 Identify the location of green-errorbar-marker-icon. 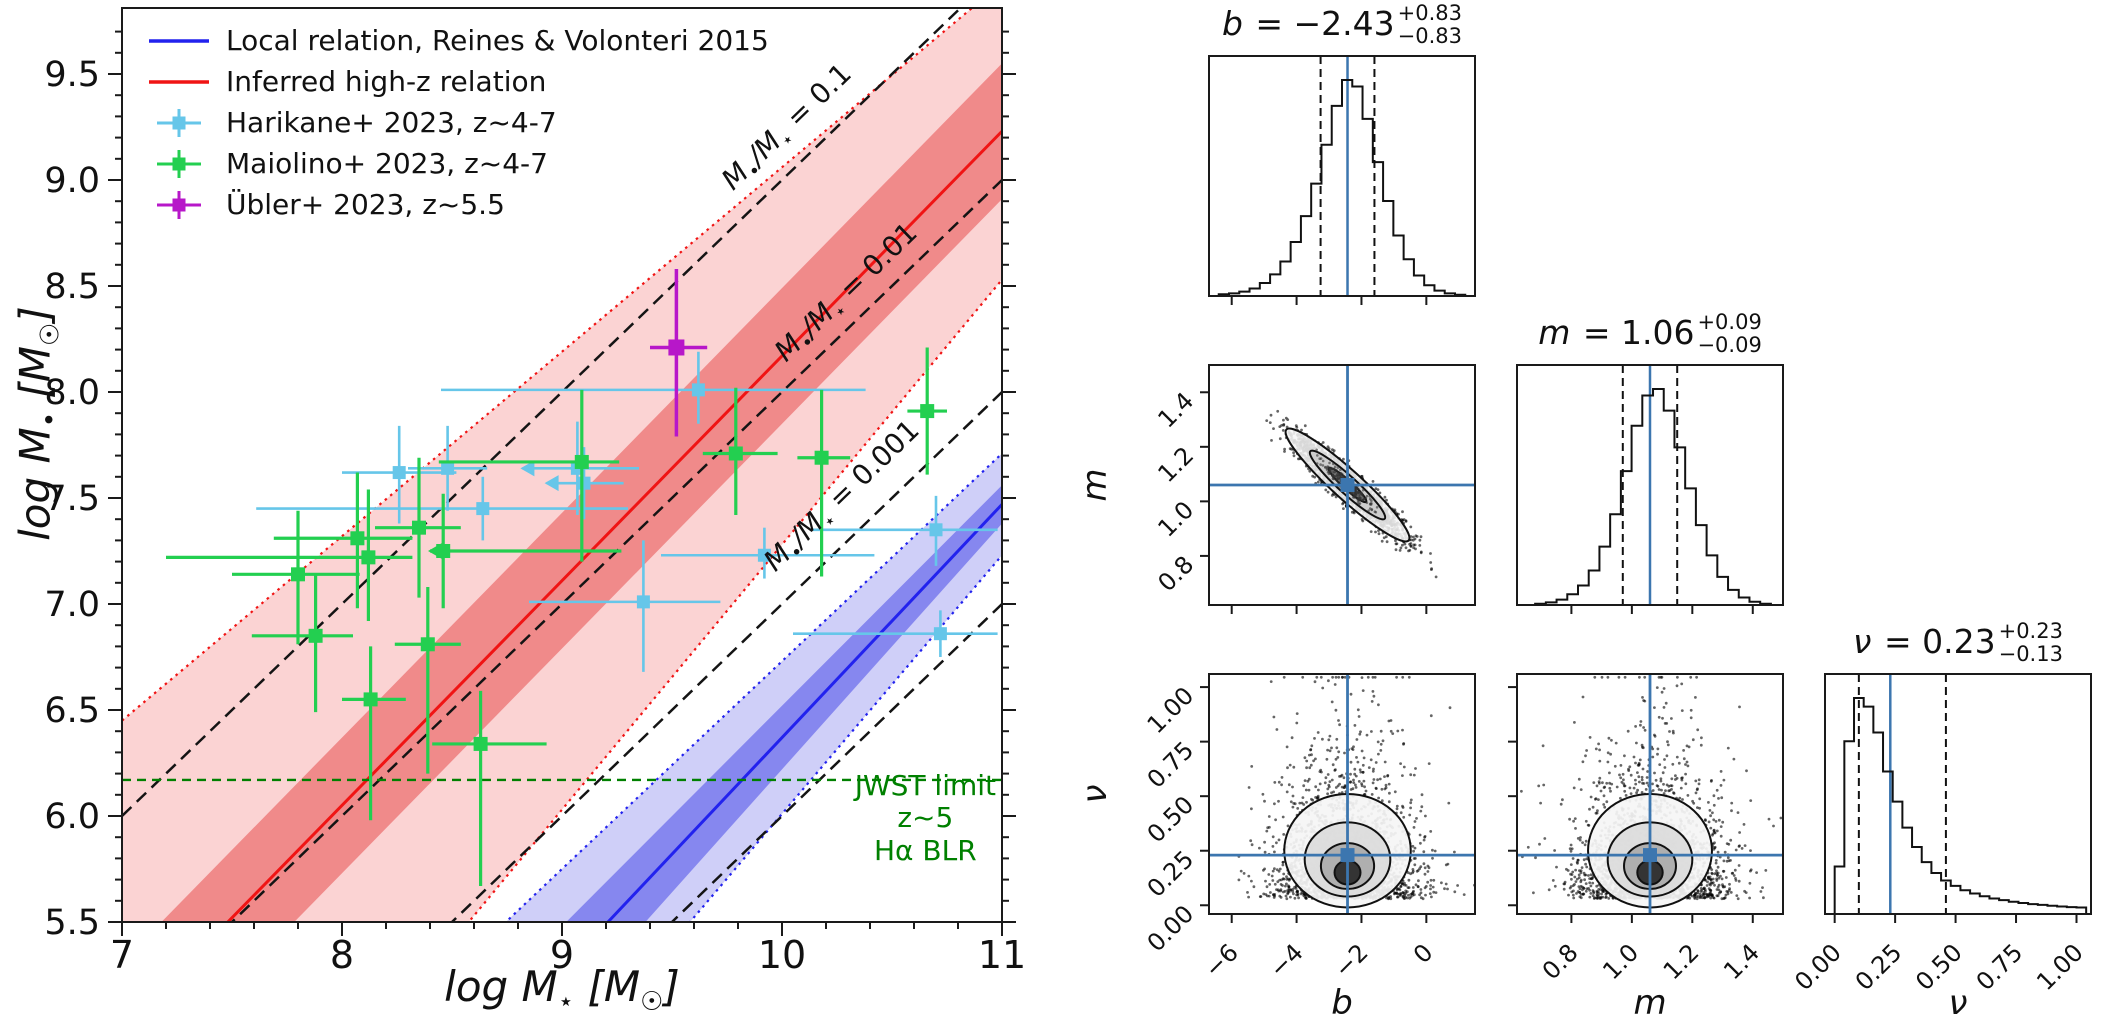
(179, 164).